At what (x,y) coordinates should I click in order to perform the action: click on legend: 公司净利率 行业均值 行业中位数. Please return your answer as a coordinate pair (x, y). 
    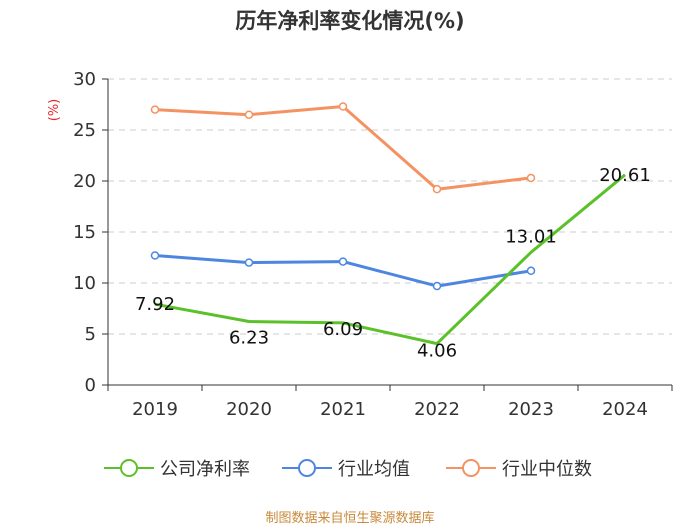
    Looking at the image, I should click on (348, 469).